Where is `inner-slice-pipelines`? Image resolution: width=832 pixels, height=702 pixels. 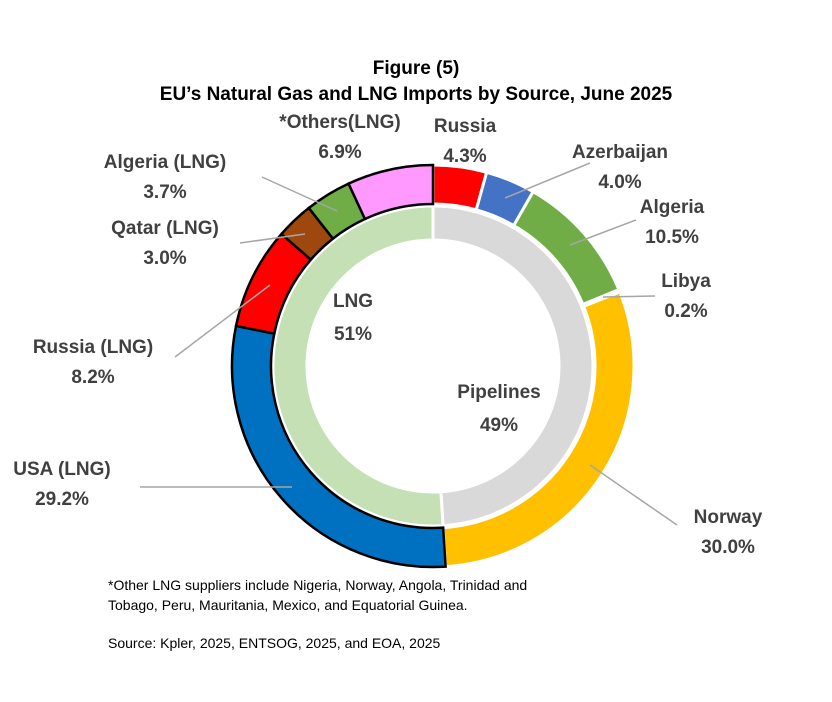
inner-slice-pipelines is located at coordinates (513, 366).